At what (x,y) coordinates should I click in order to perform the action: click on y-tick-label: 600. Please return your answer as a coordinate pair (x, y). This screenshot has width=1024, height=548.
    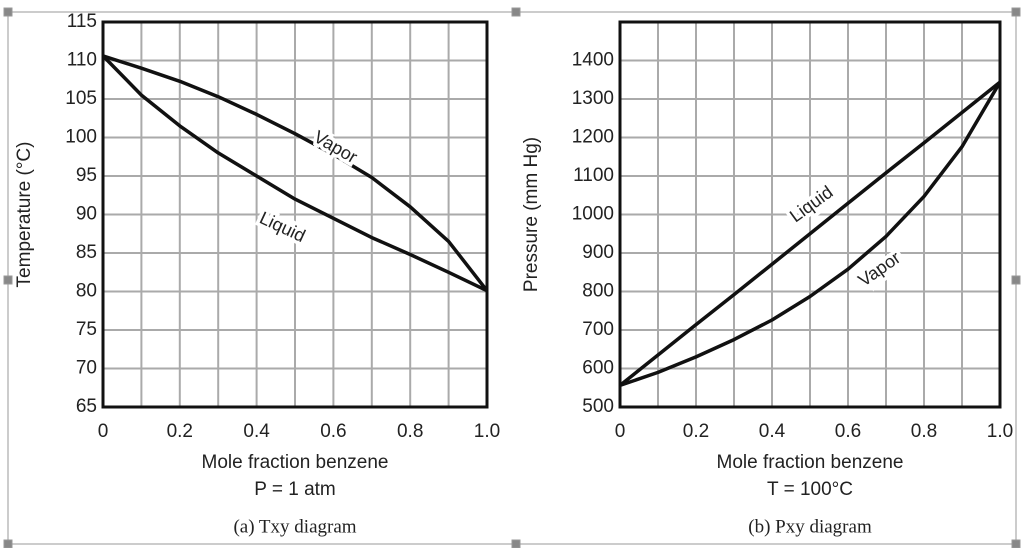
    Looking at the image, I should click on (598, 368).